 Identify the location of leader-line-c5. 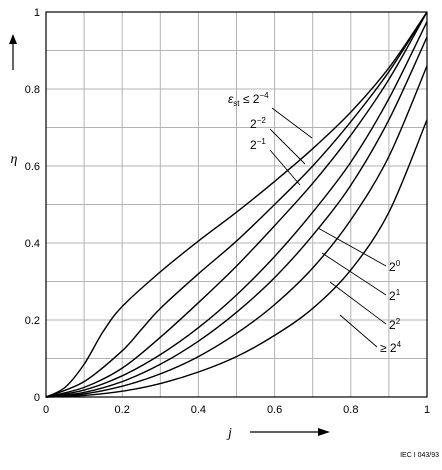
(354, 274).